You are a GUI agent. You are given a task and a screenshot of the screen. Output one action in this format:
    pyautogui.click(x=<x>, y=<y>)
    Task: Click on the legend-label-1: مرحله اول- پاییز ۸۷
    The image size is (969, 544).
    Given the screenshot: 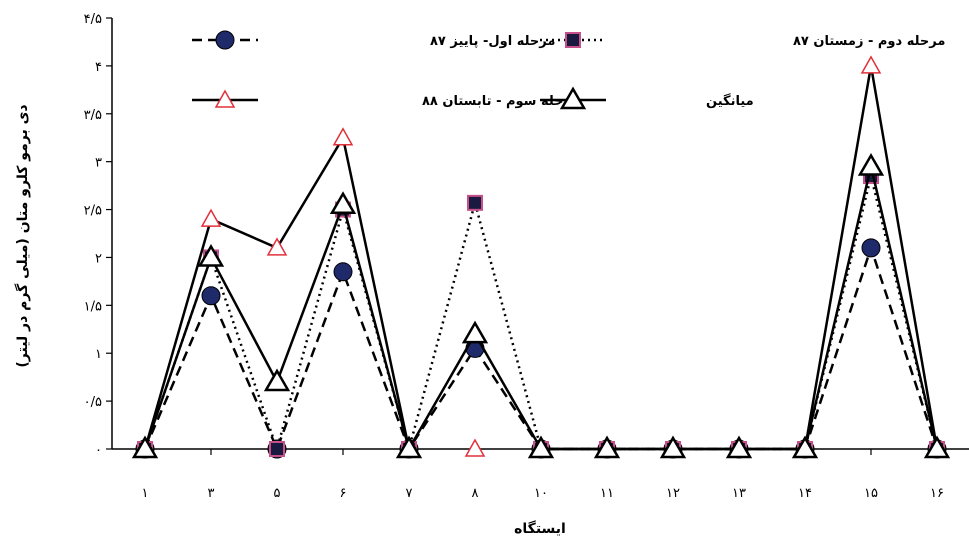 What is the action you would take?
    pyautogui.click(x=492, y=41)
    